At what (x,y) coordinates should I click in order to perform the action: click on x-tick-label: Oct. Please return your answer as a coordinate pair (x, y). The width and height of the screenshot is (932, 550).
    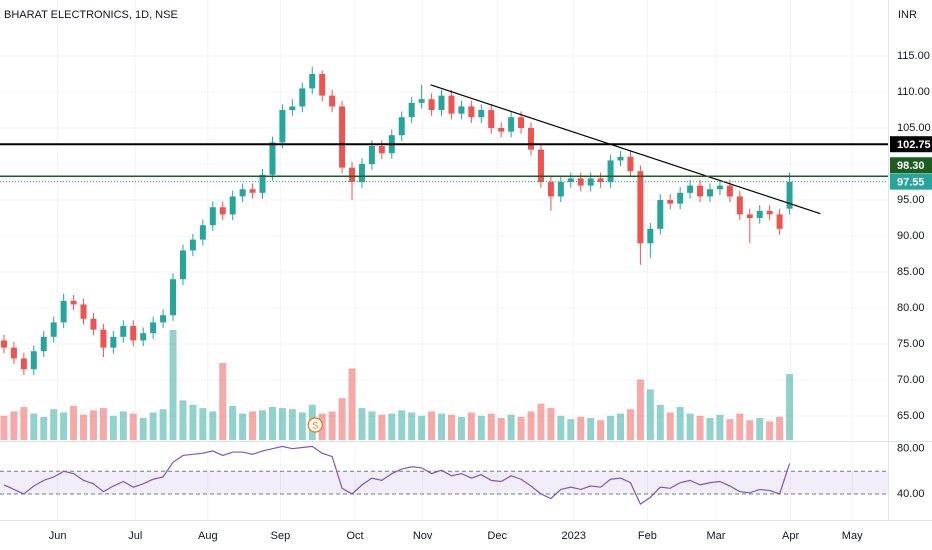
    Looking at the image, I should click on (354, 536).